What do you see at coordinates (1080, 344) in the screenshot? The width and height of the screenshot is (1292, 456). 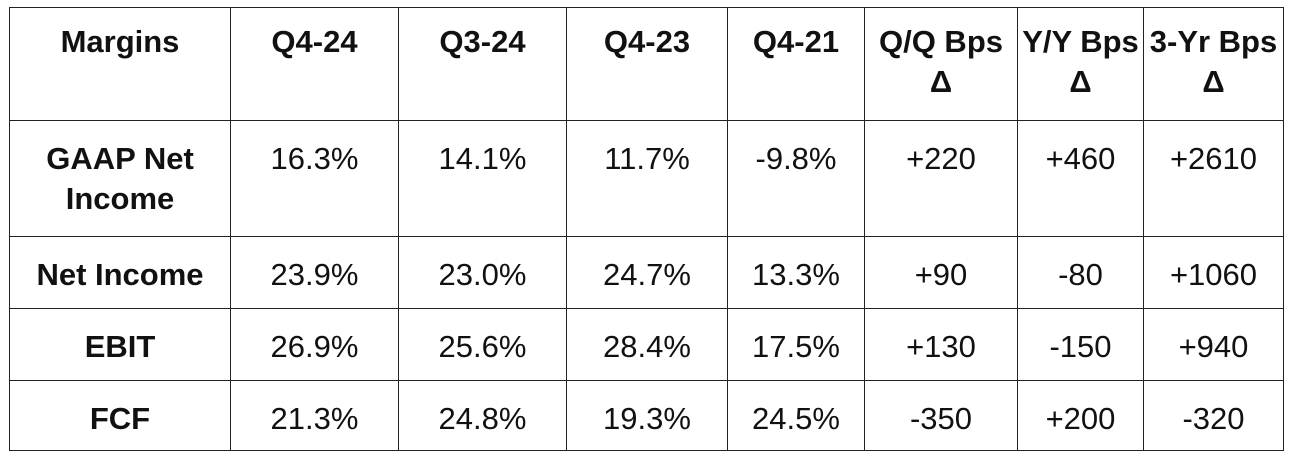 I see `cell: -150` at bounding box center [1080, 344].